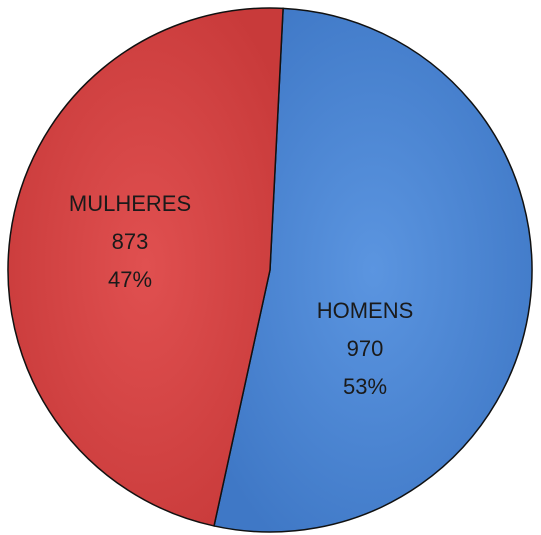 This screenshot has height=535, width=541. What do you see at coordinates (365, 386) in the screenshot?
I see `slice-percent-label: 53%` at bounding box center [365, 386].